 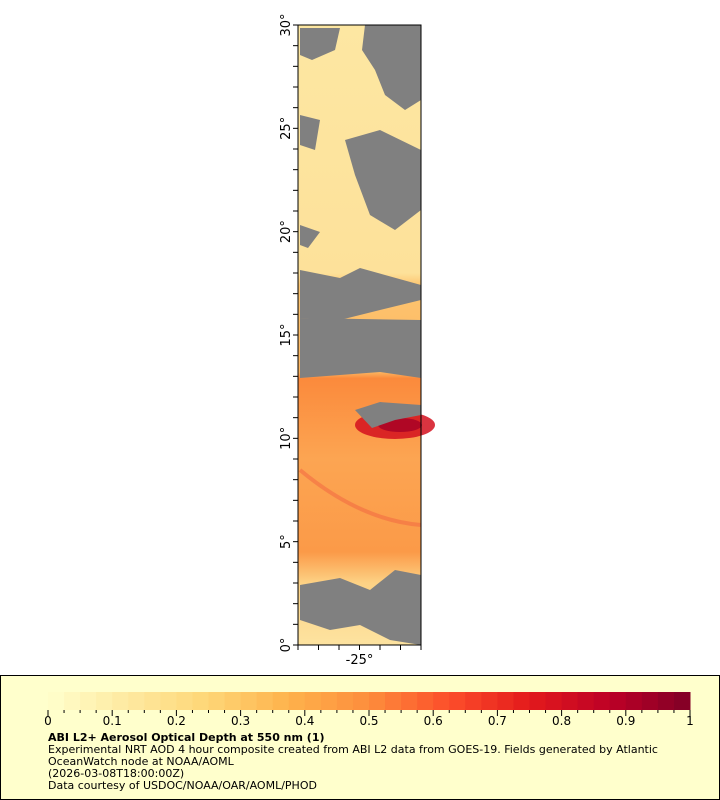 What do you see at coordinates (286, 645) in the screenshot?
I see `lat-tick-label: 0°` at bounding box center [286, 645].